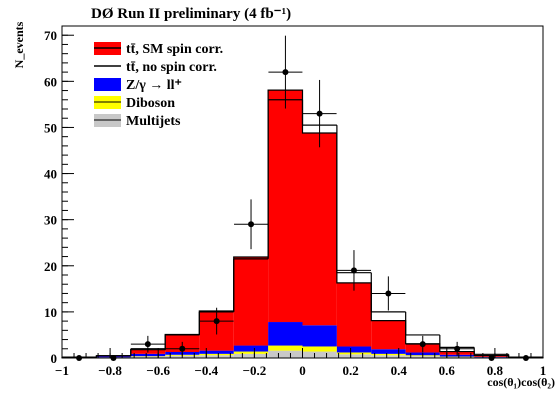  Describe the element at coordinates (171, 67) in the screenshot. I see `legend-label: tt̄, no spin corr.` at that location.